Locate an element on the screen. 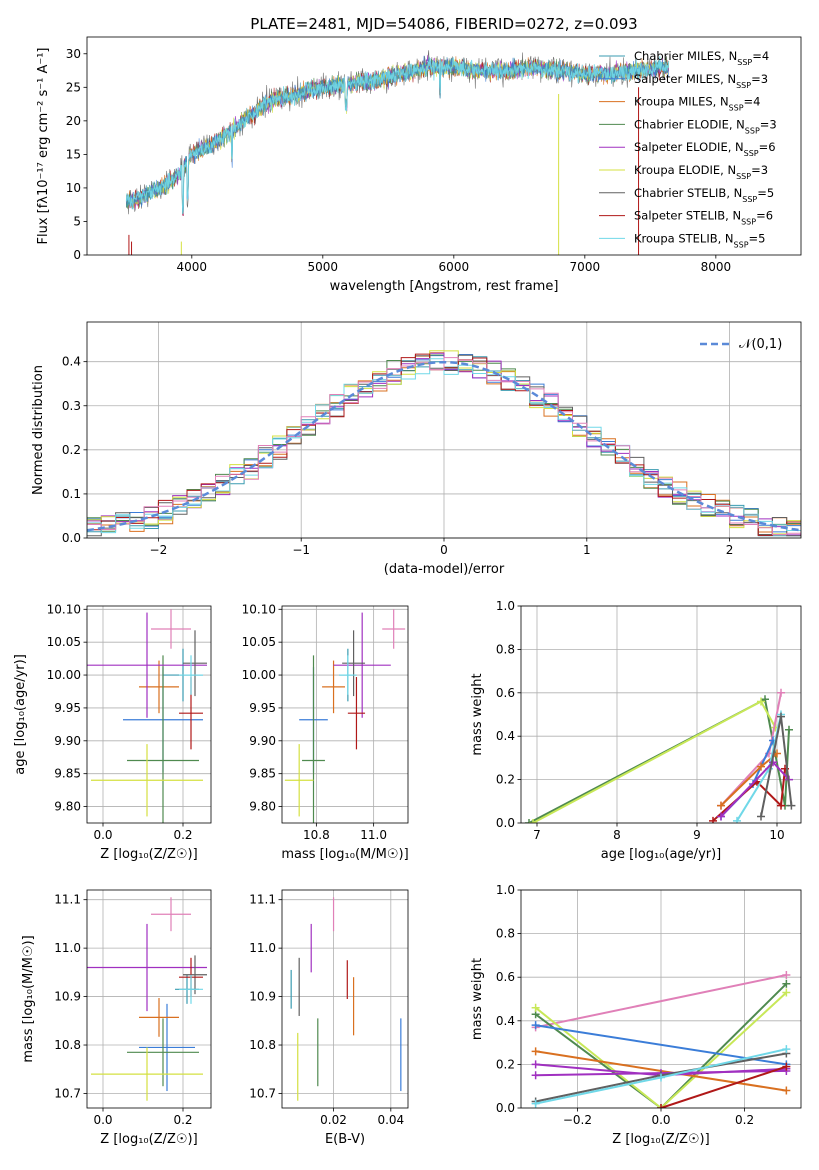 The image size is (819, 1170). x-tick-label: 0 is located at coordinates (444, 550).